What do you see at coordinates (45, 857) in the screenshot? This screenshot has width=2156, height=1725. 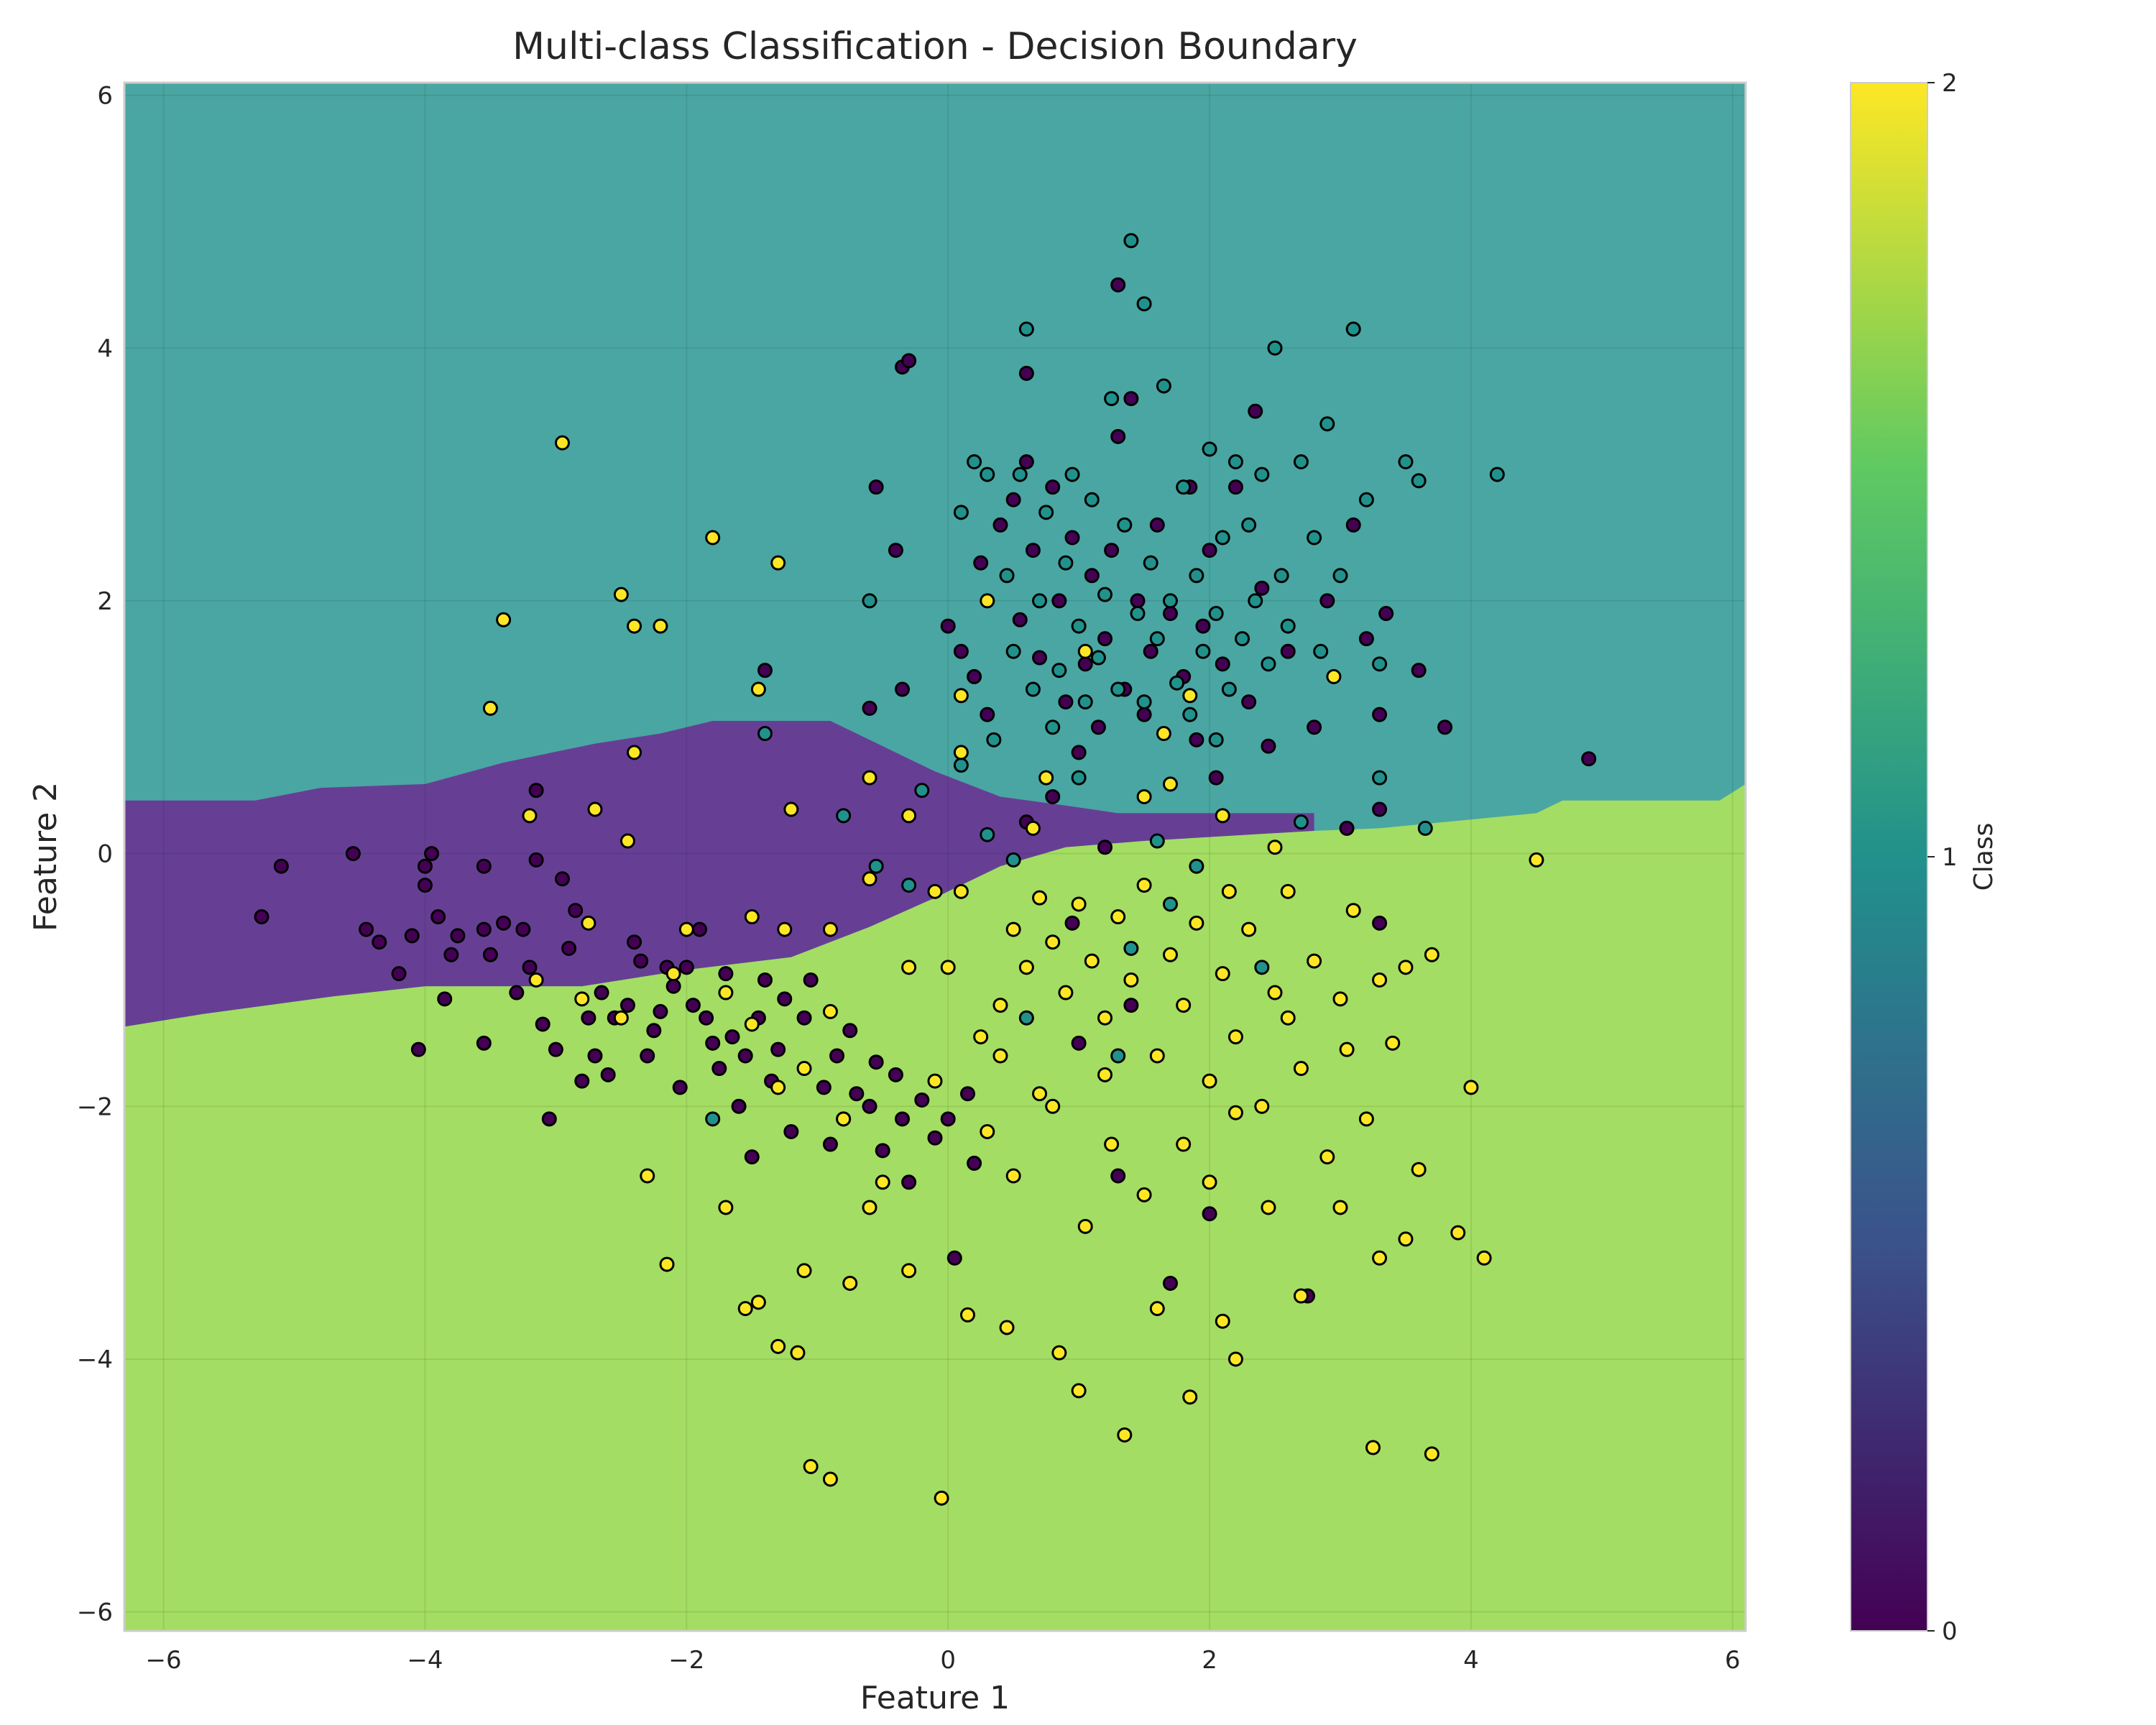 I see `y-axis-label: Feature 2` at bounding box center [45, 857].